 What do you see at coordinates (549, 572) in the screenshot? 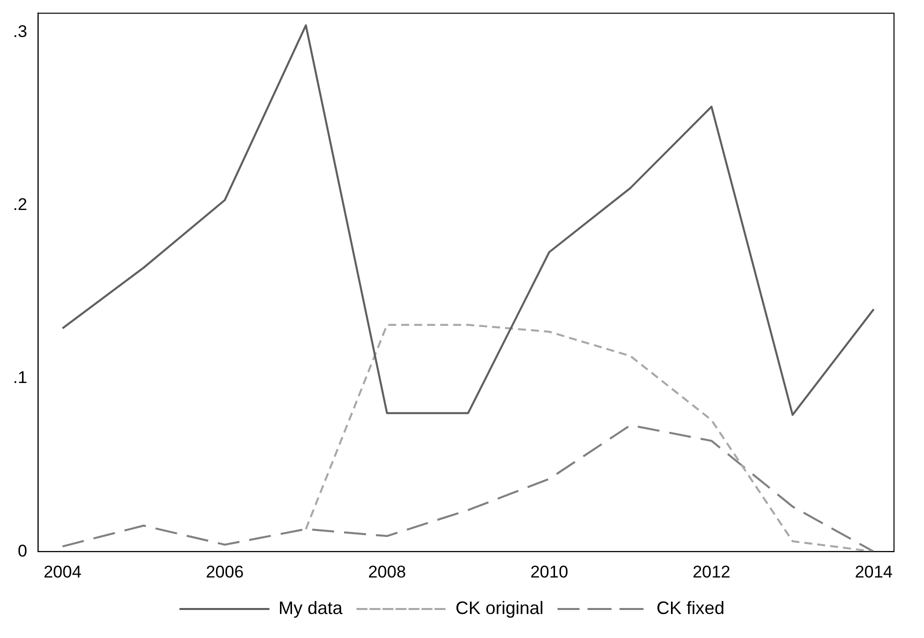
I see `x-tick-label: 2010` at bounding box center [549, 572].